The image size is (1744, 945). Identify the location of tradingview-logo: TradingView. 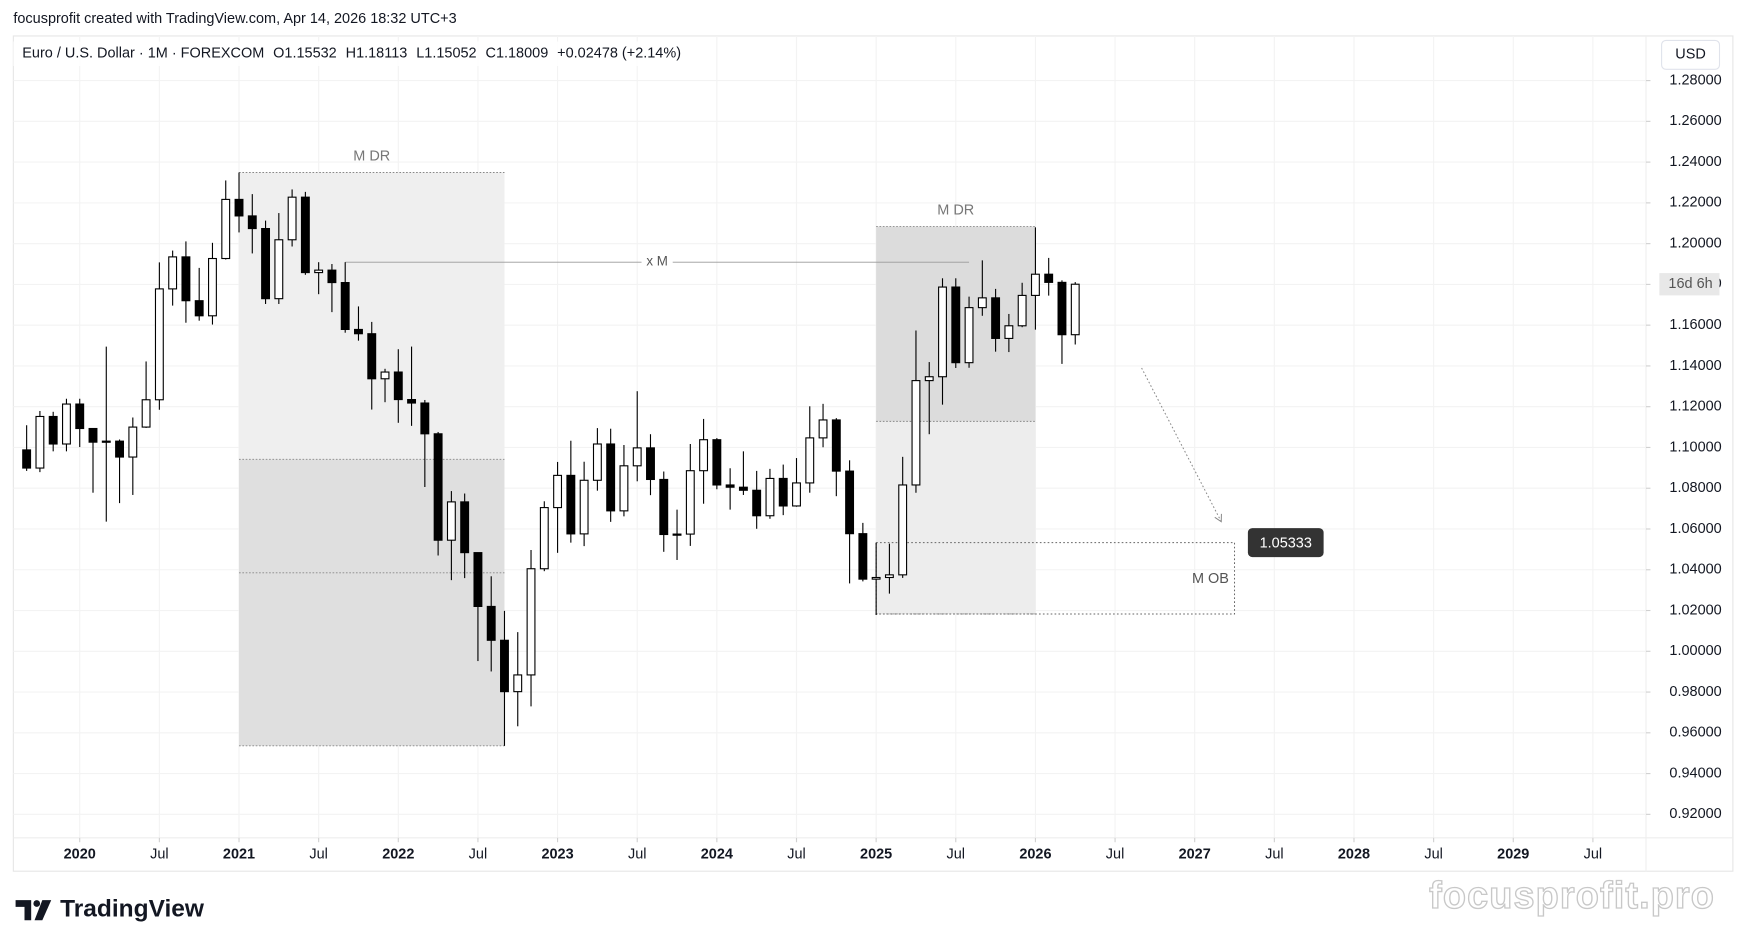
(110, 909).